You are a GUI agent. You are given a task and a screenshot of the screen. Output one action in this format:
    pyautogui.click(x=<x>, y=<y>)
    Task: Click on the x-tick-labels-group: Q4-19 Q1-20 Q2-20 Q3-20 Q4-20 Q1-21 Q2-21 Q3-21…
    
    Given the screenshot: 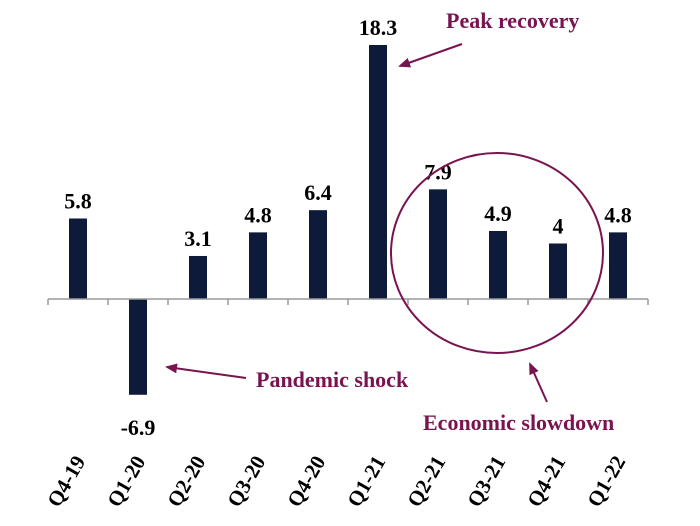 What is the action you would take?
    pyautogui.click(x=336, y=481)
    